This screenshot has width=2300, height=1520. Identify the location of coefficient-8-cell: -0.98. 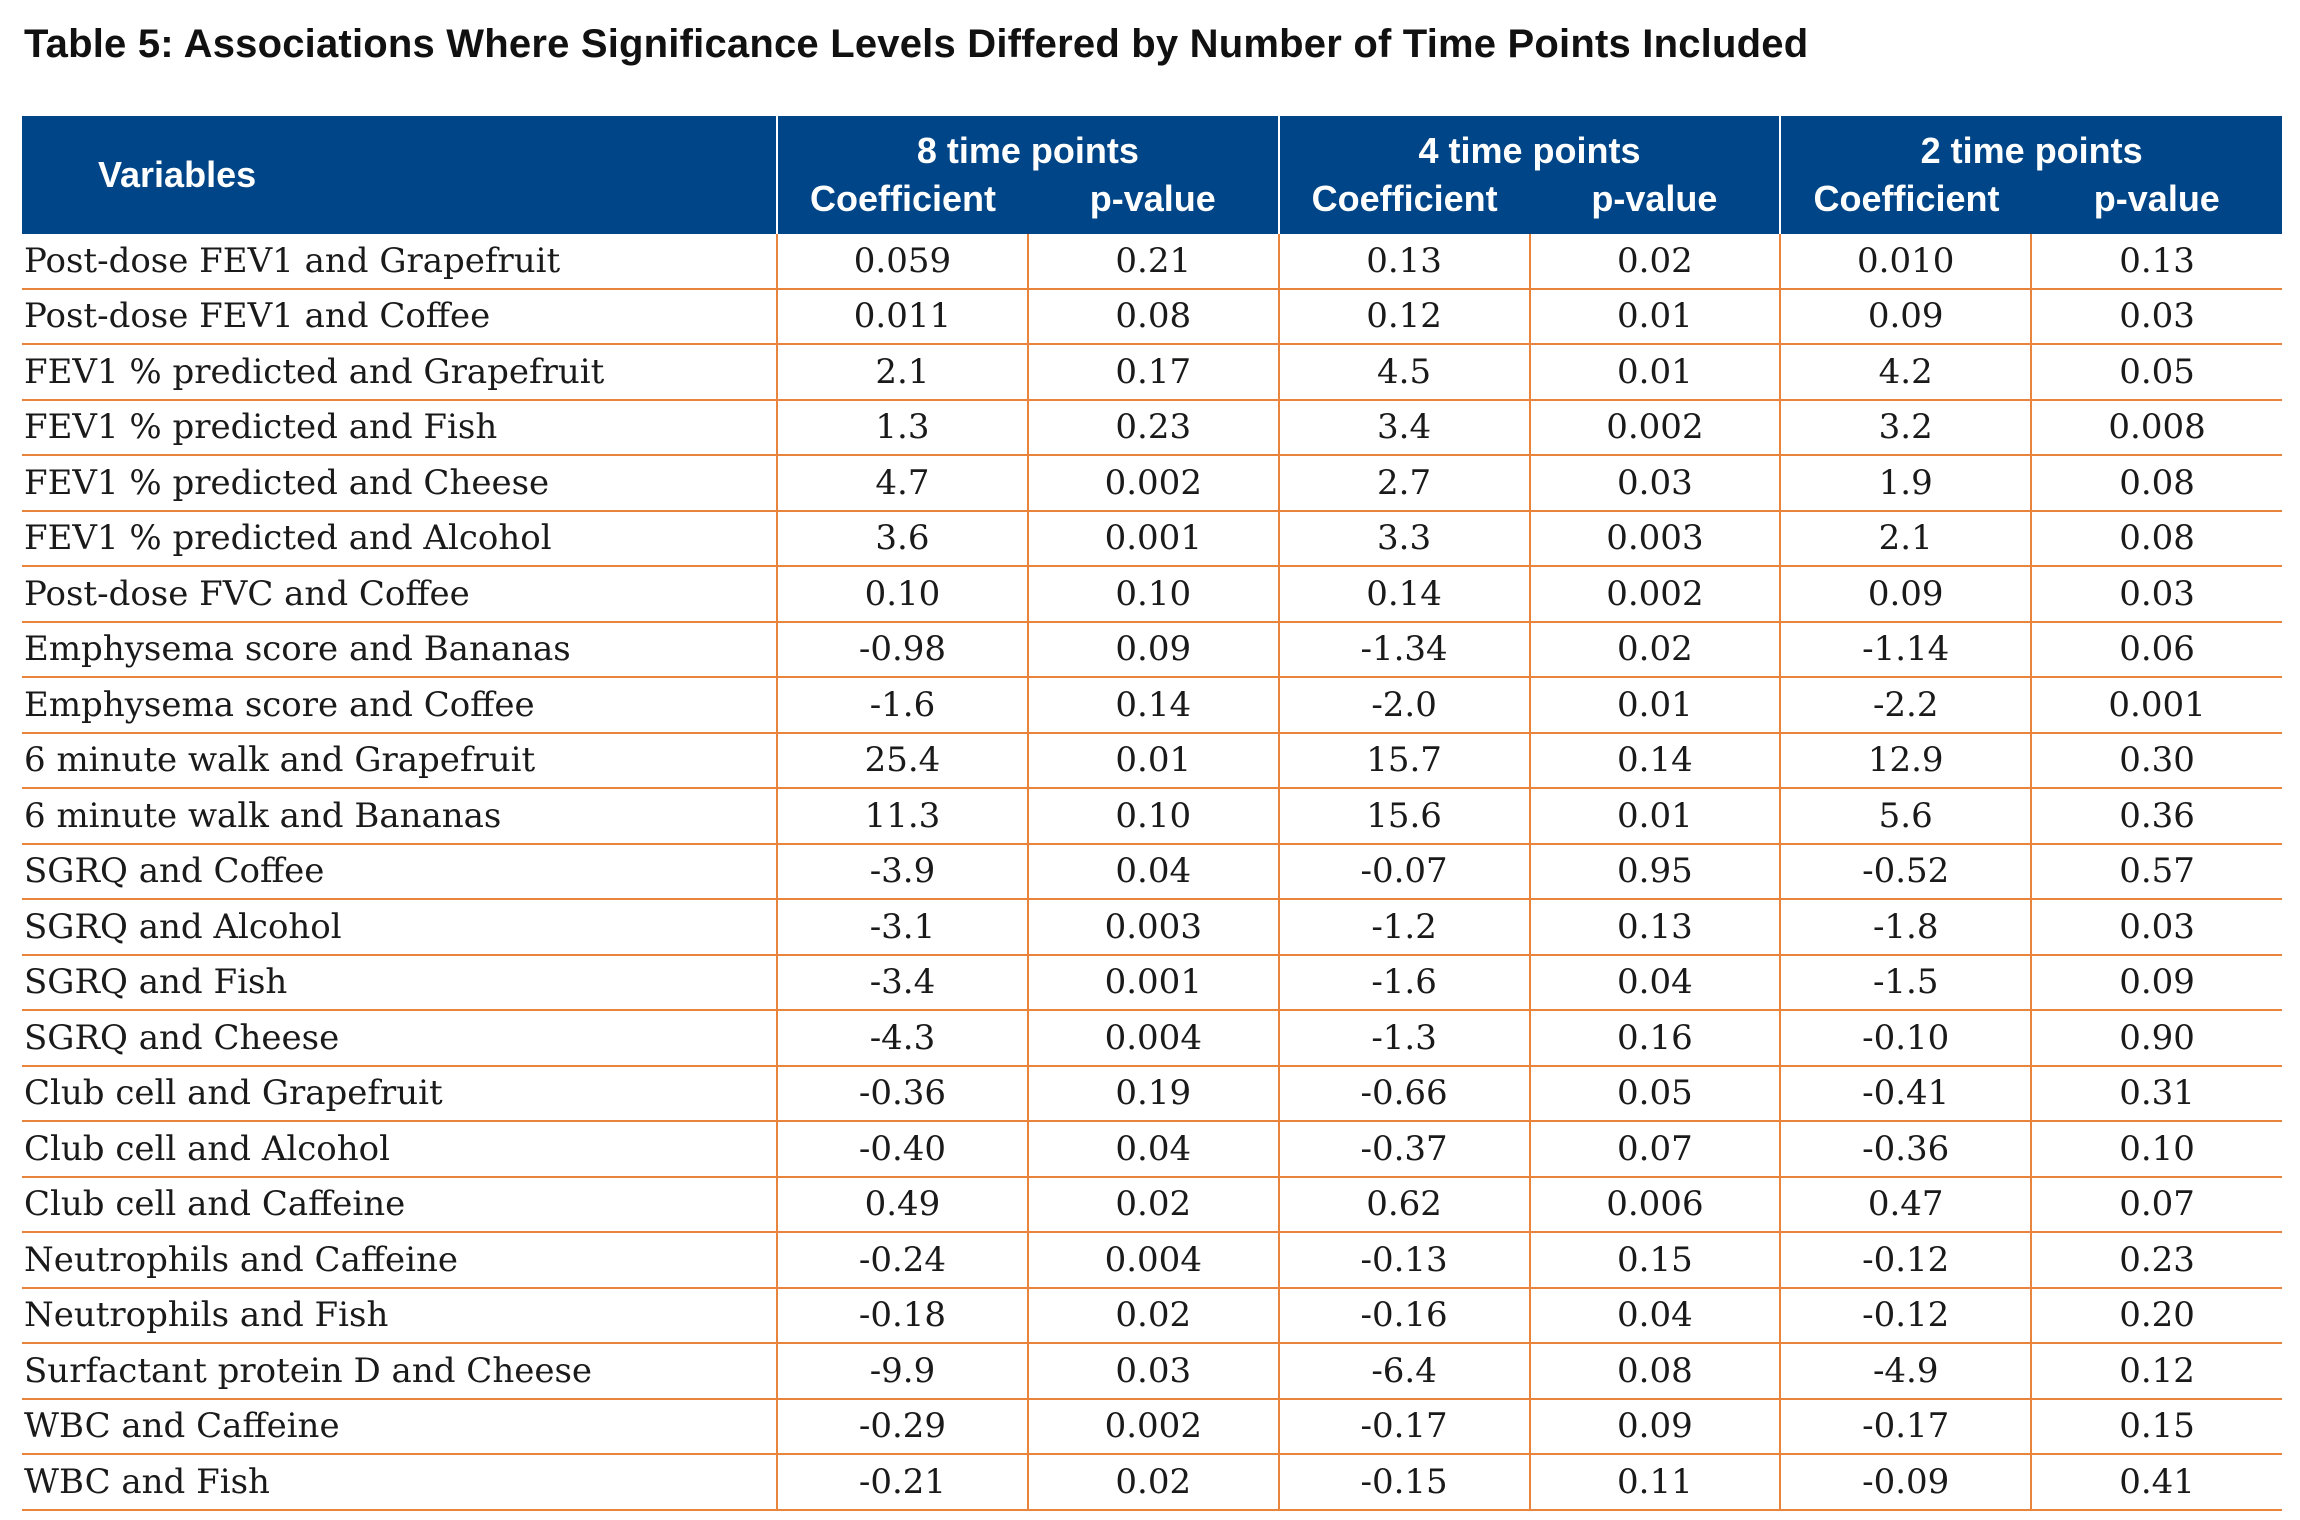
(902, 649).